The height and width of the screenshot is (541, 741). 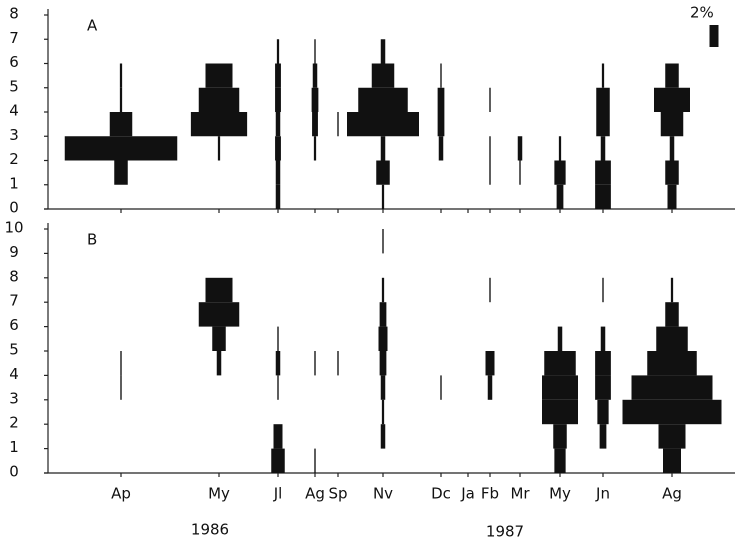 What do you see at coordinates (490, 494) in the screenshot?
I see `x-tick-label: Fb` at bounding box center [490, 494].